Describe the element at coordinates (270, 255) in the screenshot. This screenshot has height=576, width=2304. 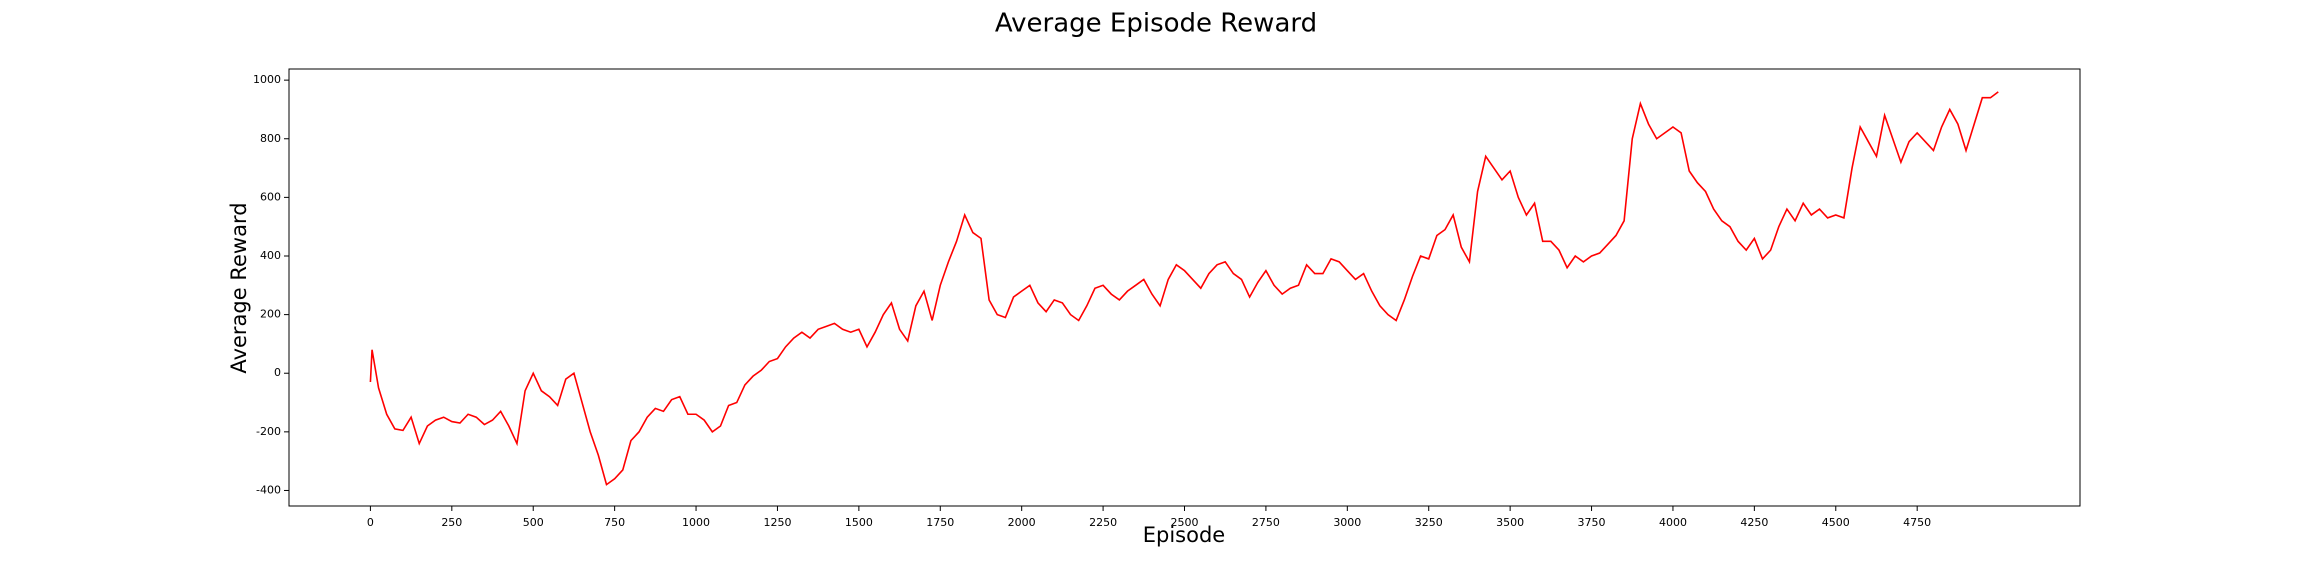
I see `y-tick-label: 400` at that location.